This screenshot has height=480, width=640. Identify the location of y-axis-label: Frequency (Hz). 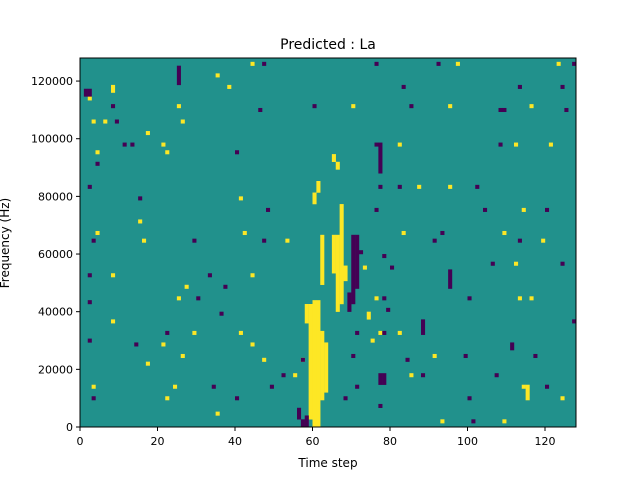
(6, 243).